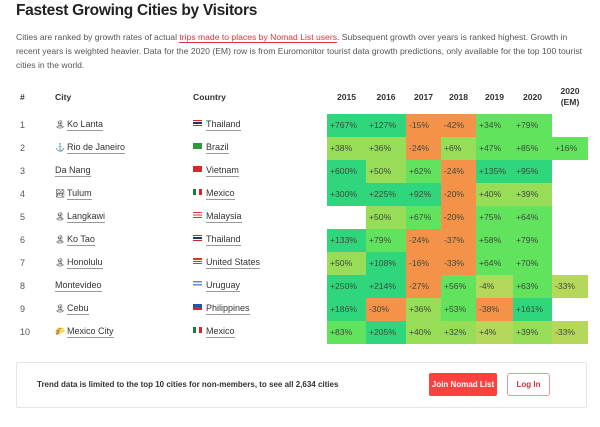  What do you see at coordinates (494, 240) in the screenshot?
I see `growth-cell: +58%` at bounding box center [494, 240].